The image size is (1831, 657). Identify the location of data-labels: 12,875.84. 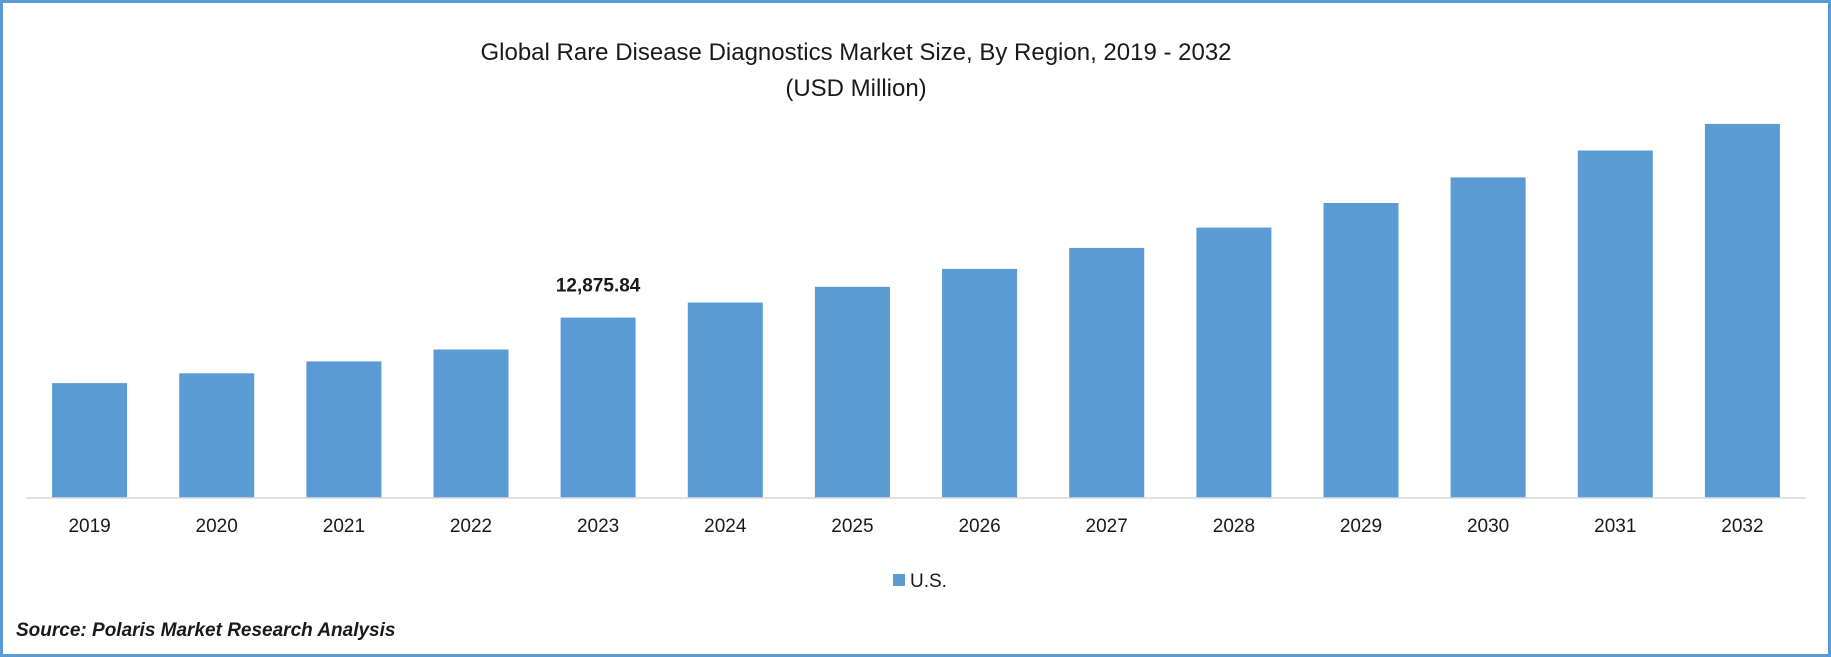
(598, 286).